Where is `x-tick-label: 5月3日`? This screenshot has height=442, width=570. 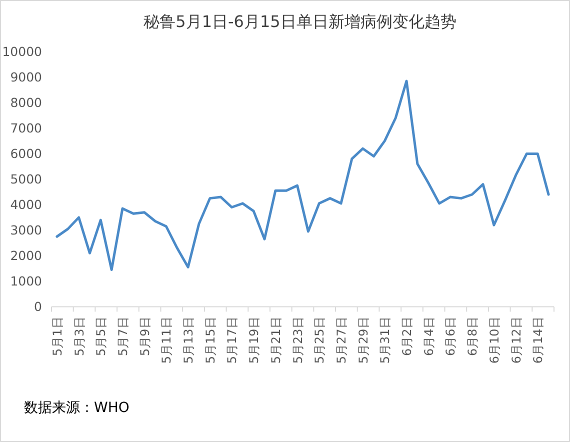 x-tick-label: 5月3日 is located at coordinates (79, 336).